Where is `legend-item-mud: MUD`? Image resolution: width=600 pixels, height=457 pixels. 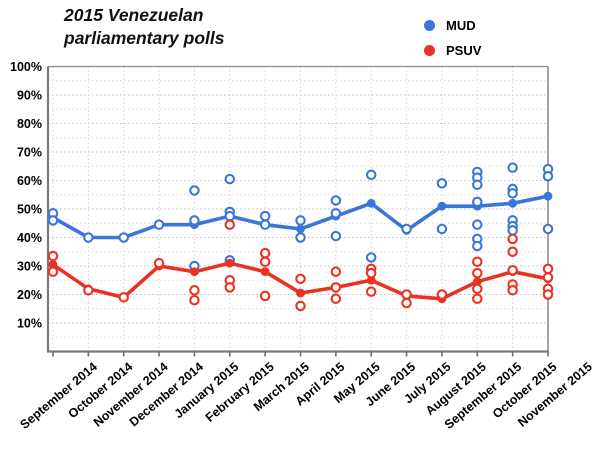 legend-item-mud: MUD is located at coordinates (452, 25).